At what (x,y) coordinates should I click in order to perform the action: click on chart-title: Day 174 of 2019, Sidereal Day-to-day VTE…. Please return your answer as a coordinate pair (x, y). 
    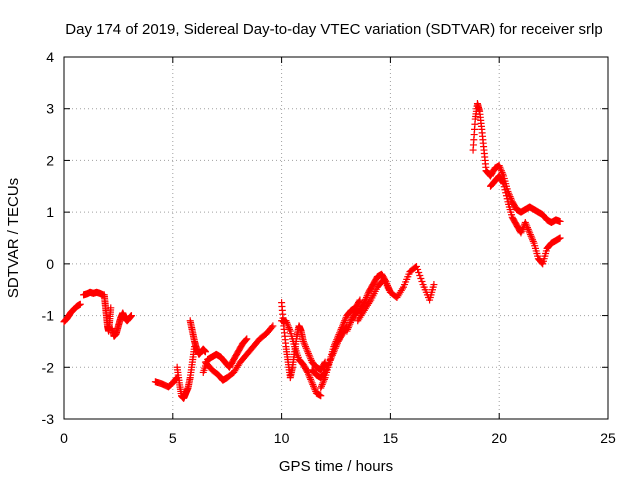
    Looking at the image, I should click on (333, 29).